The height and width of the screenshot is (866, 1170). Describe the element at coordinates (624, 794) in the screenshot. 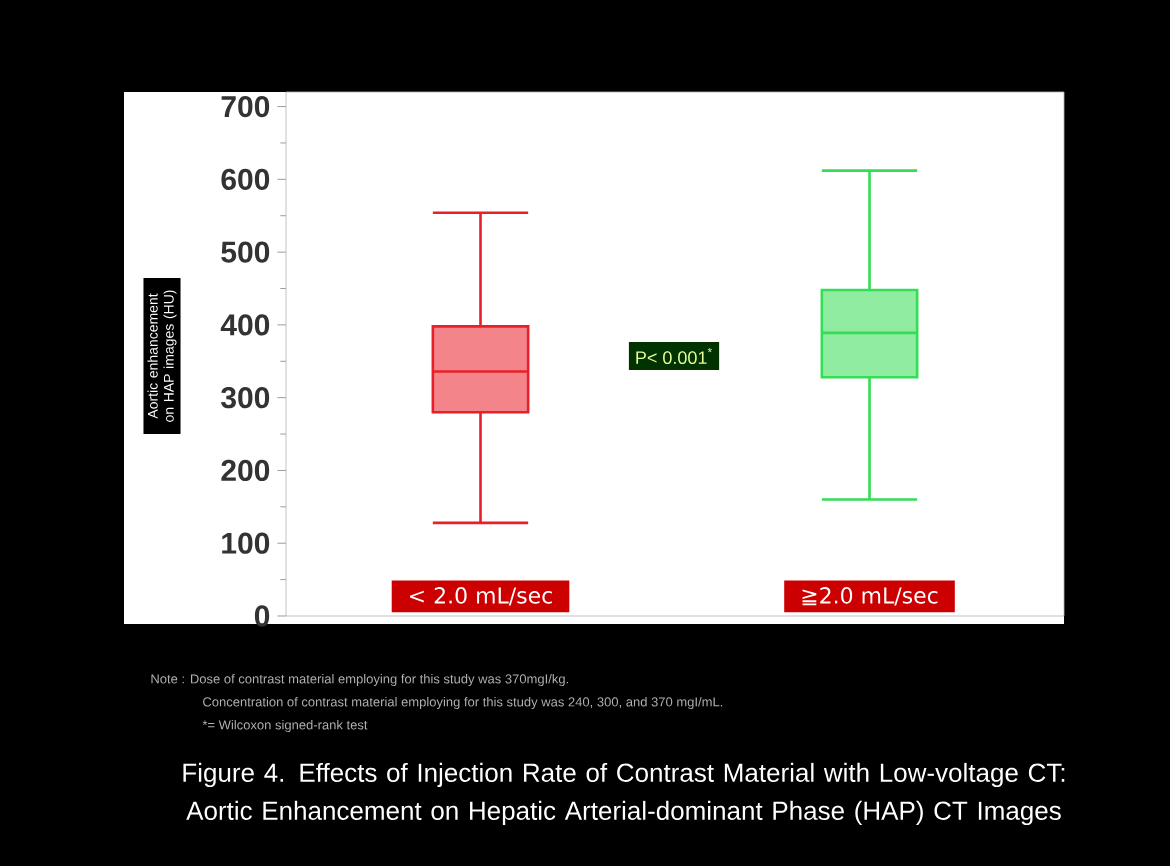

I see `text: Figure 4. Effects of Injection Rate of Contrast Material with Low-voltage CT: Aortic Enhancement on Hepatic Arterial-dominant Phase (HAP) CT Images` at that location.